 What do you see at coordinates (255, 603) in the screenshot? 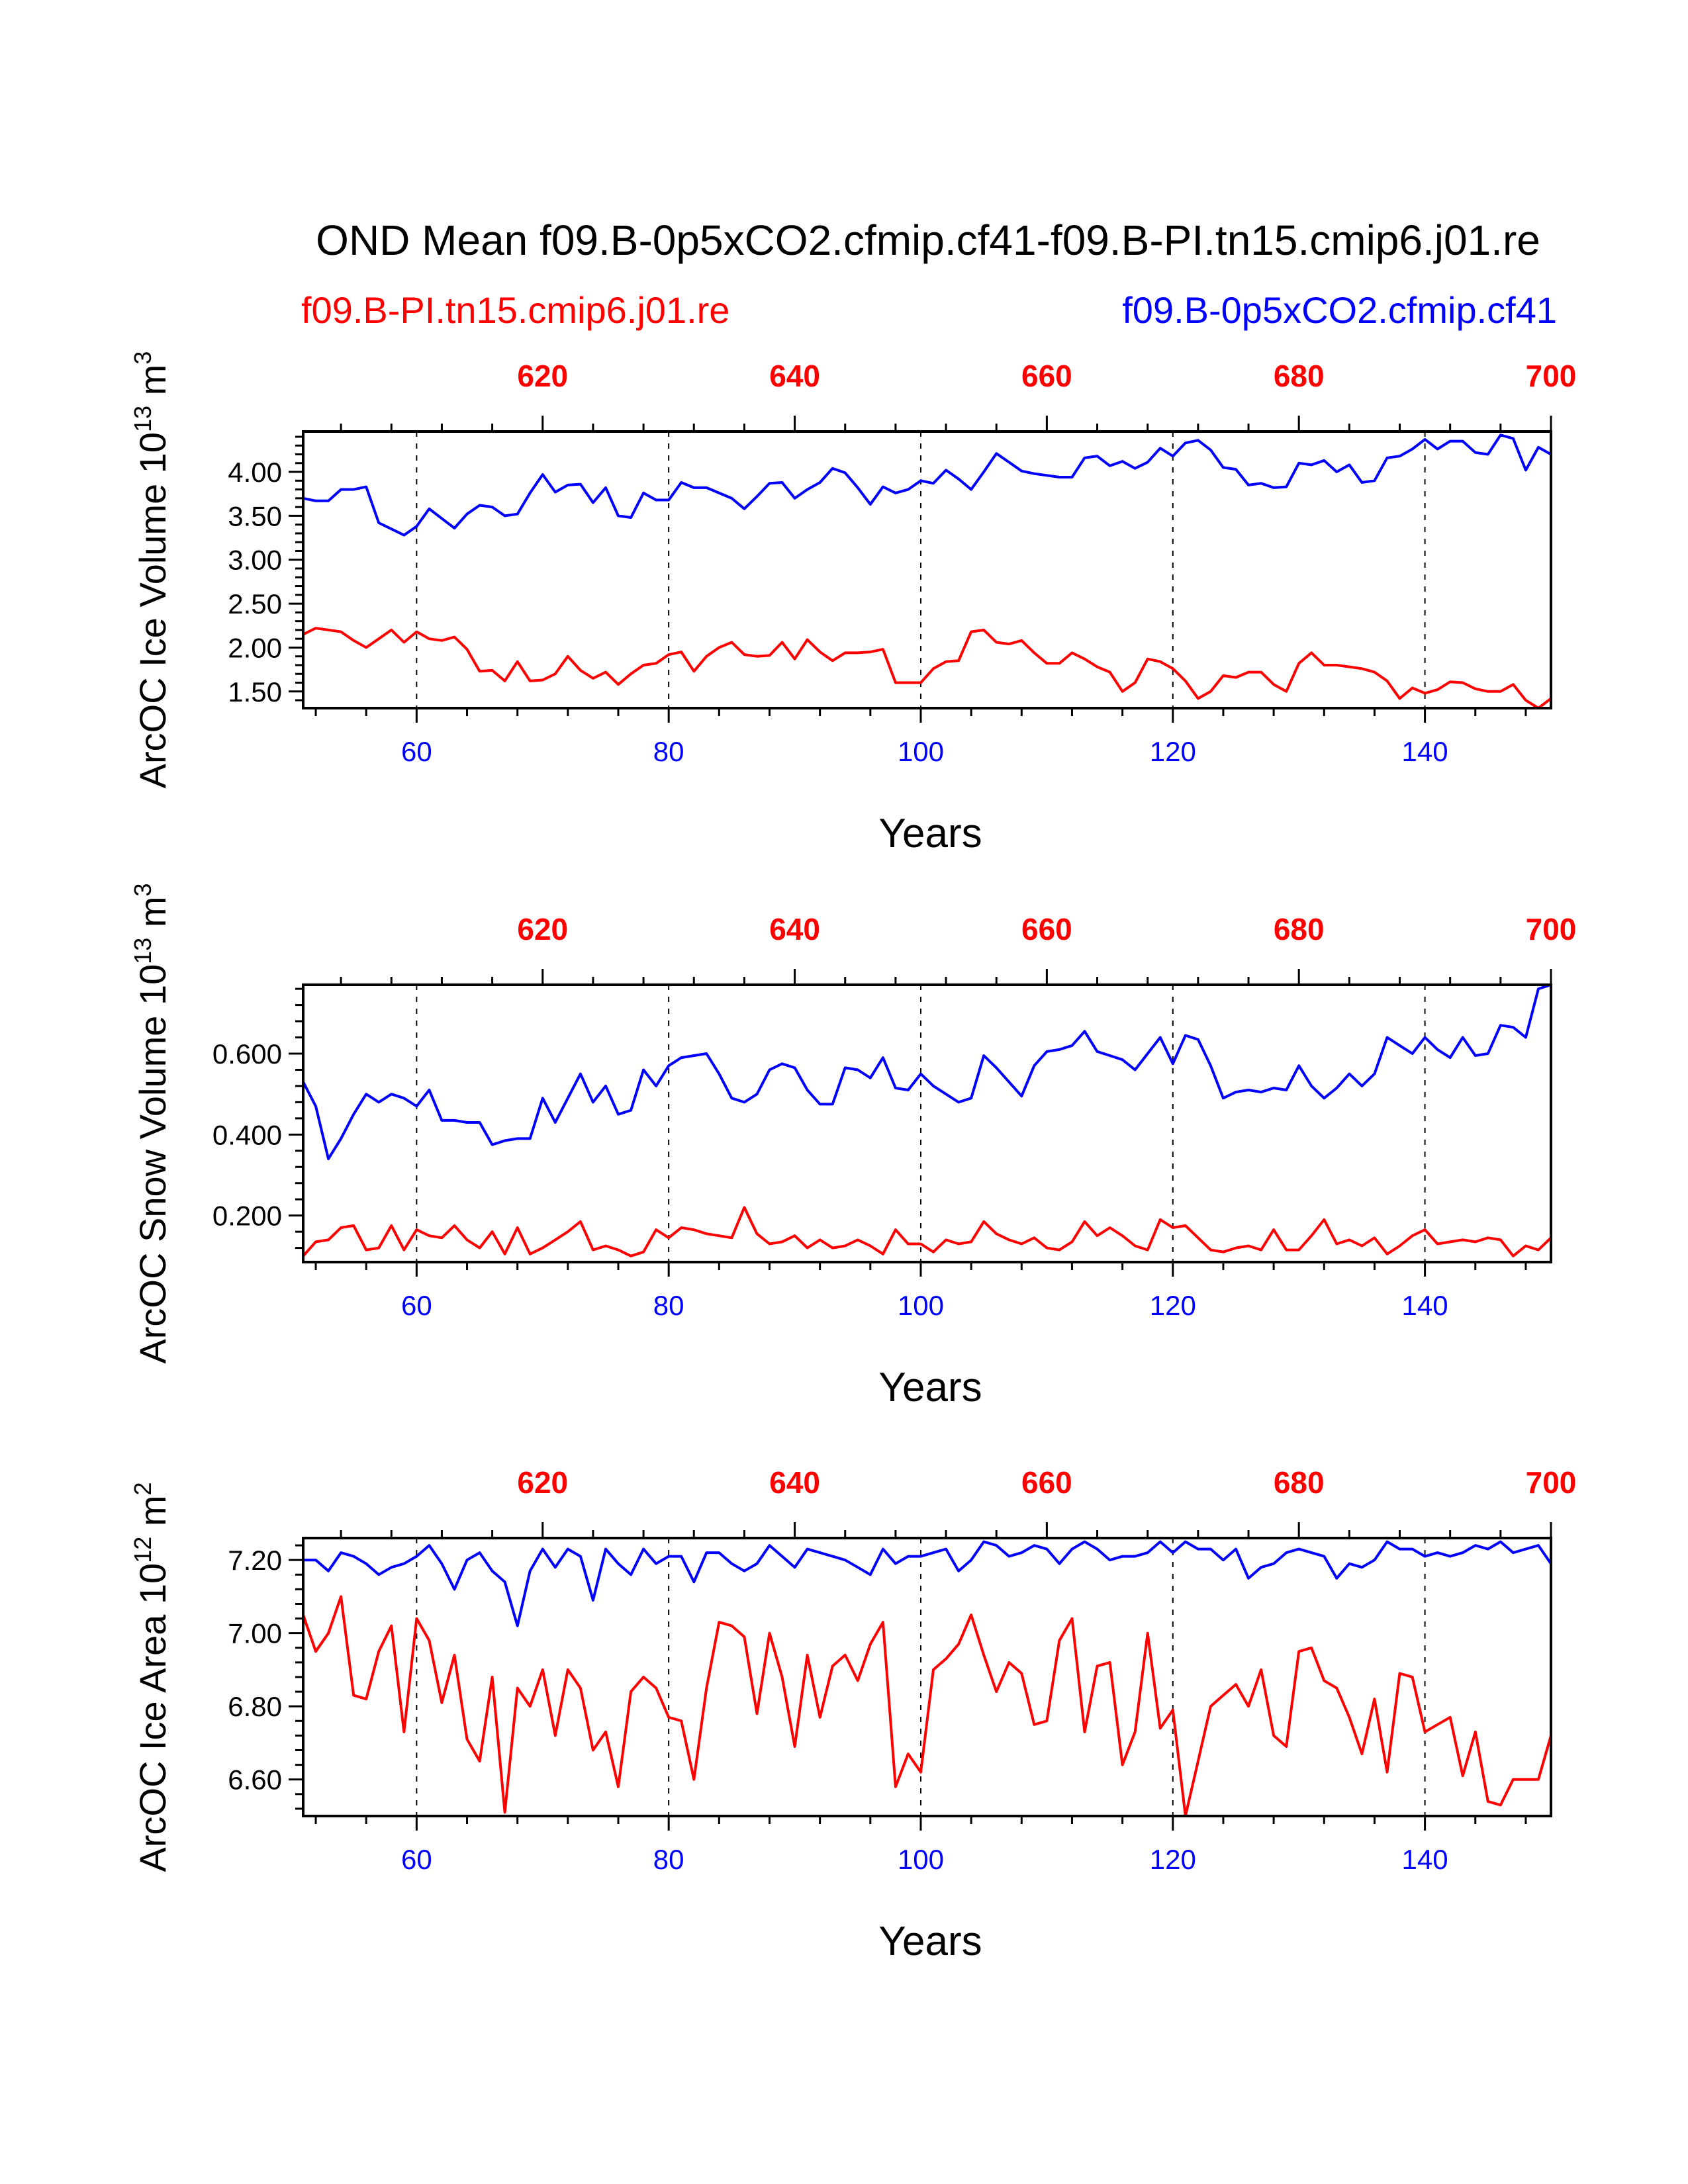
I see `y-tick-label: 2.50` at bounding box center [255, 603].